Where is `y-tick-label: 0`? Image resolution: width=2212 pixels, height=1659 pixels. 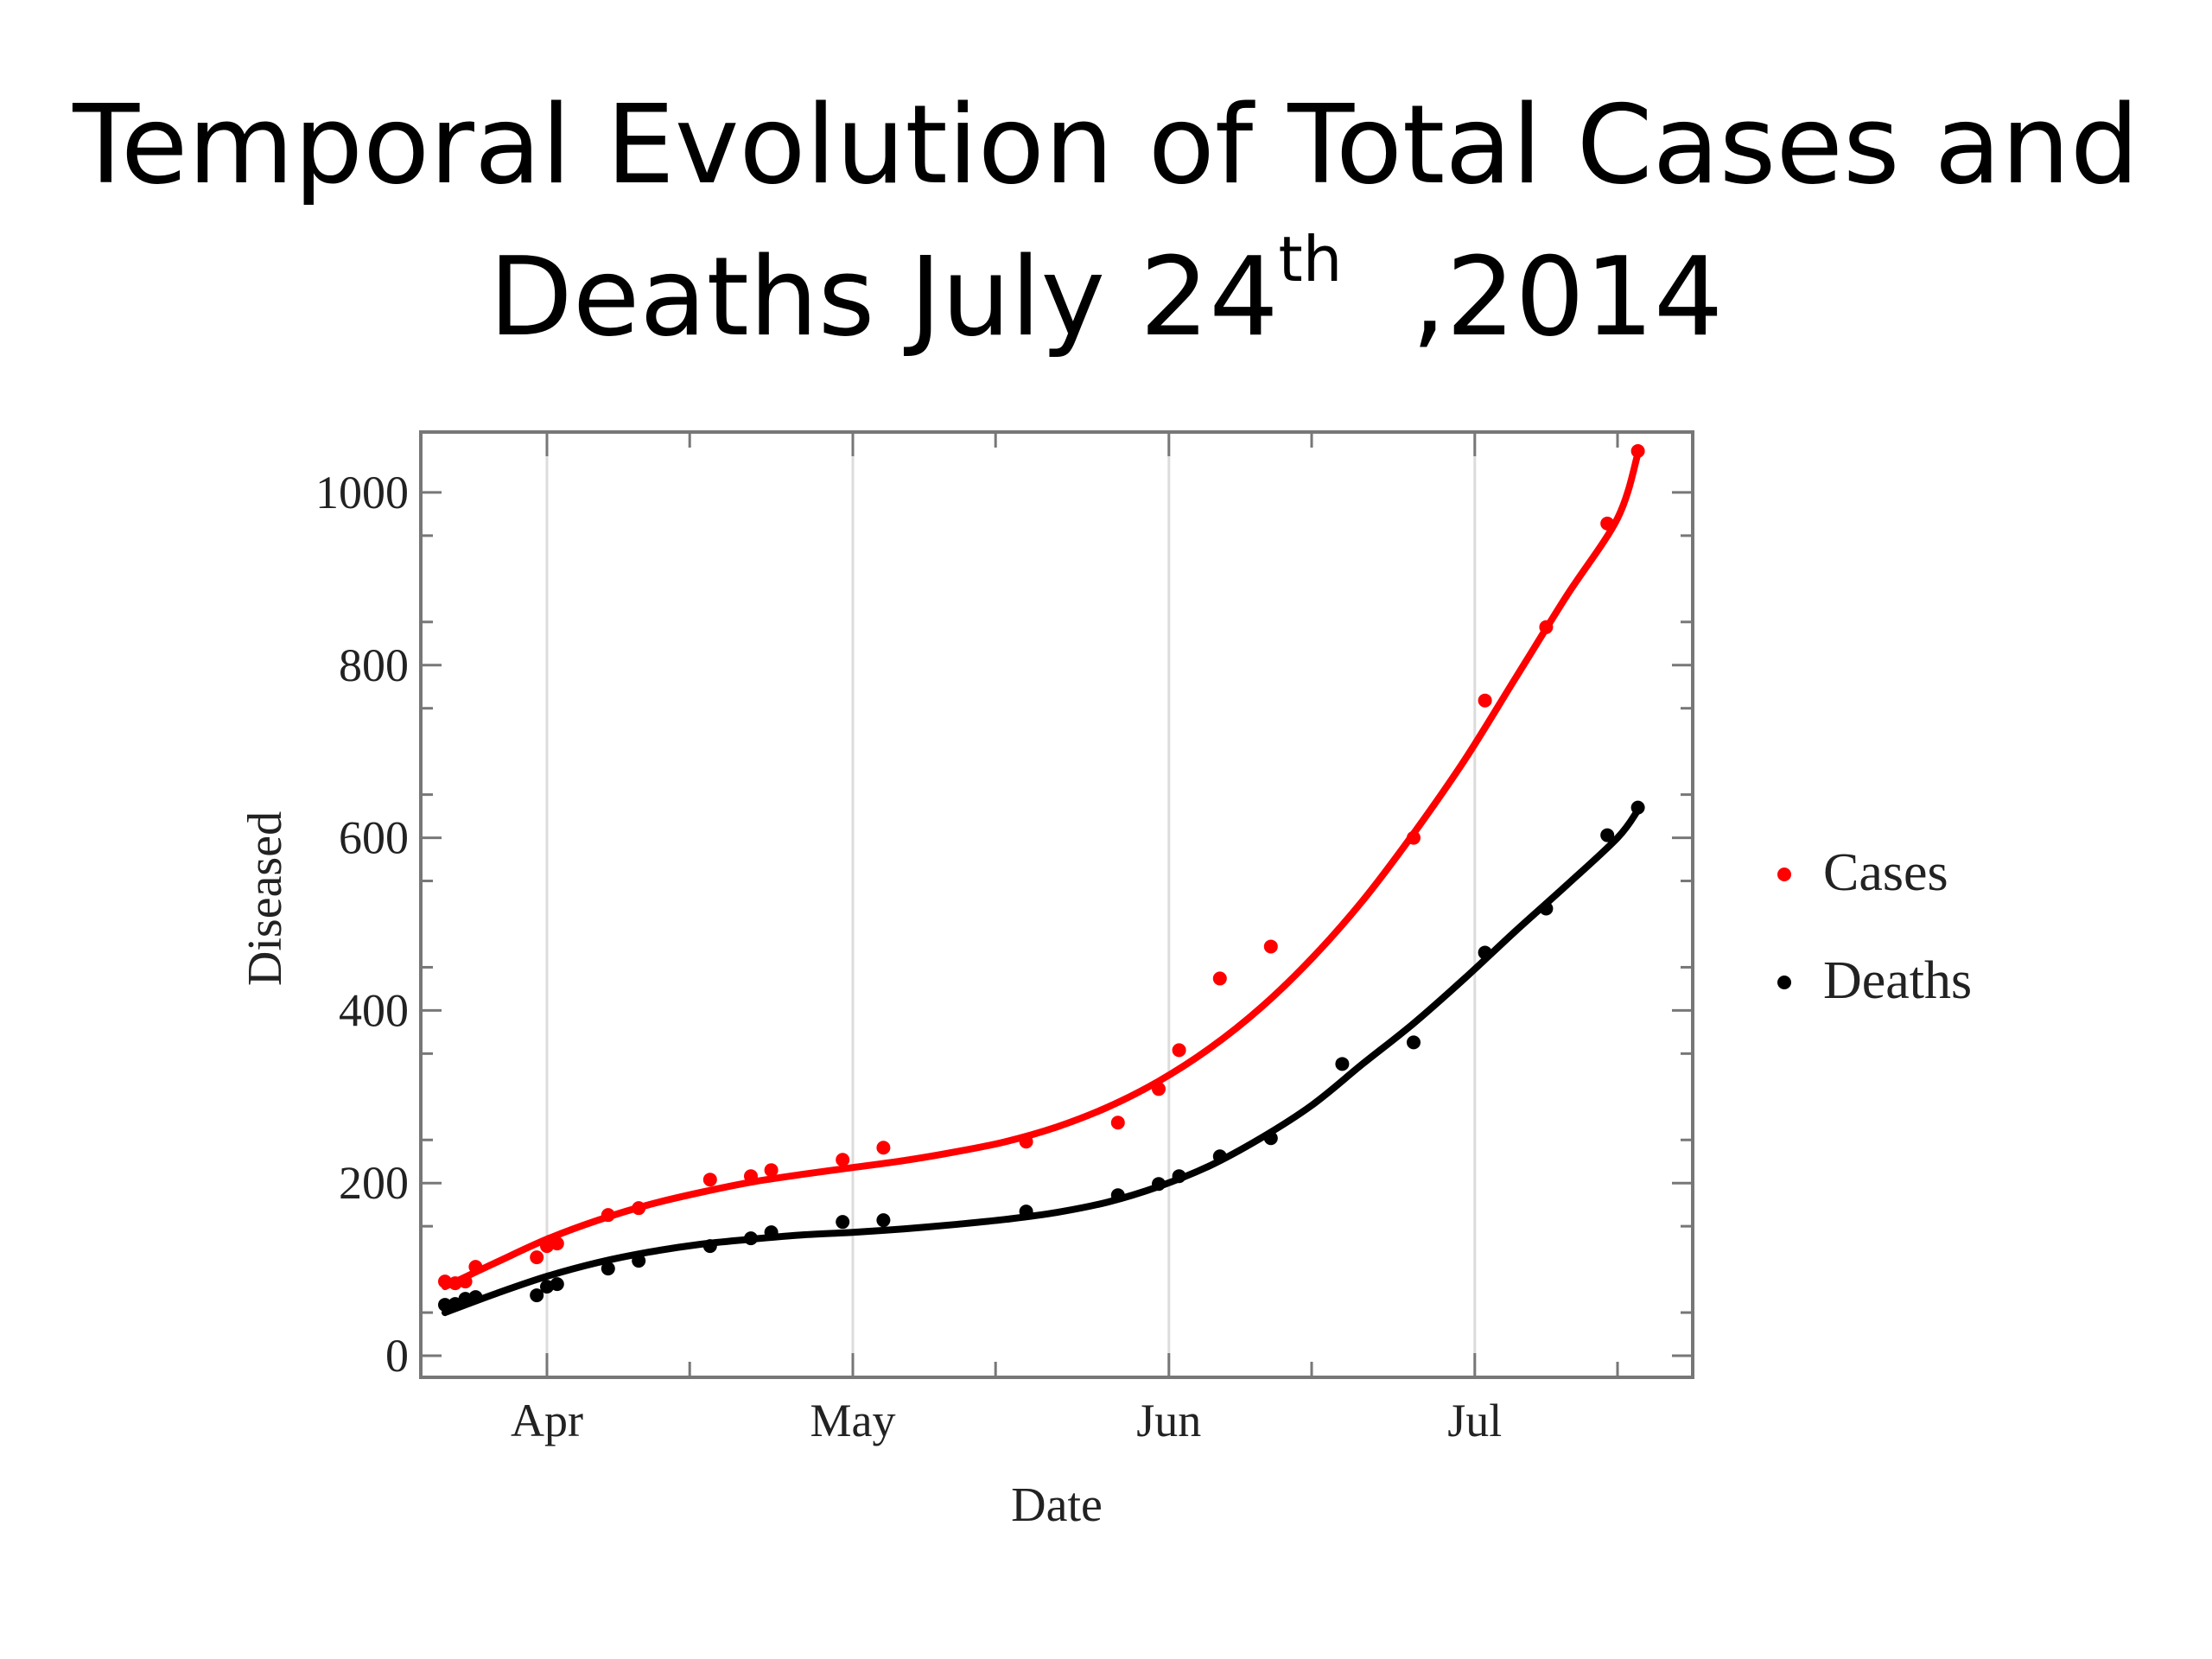
y-tick-label: 0 is located at coordinates (397, 1356).